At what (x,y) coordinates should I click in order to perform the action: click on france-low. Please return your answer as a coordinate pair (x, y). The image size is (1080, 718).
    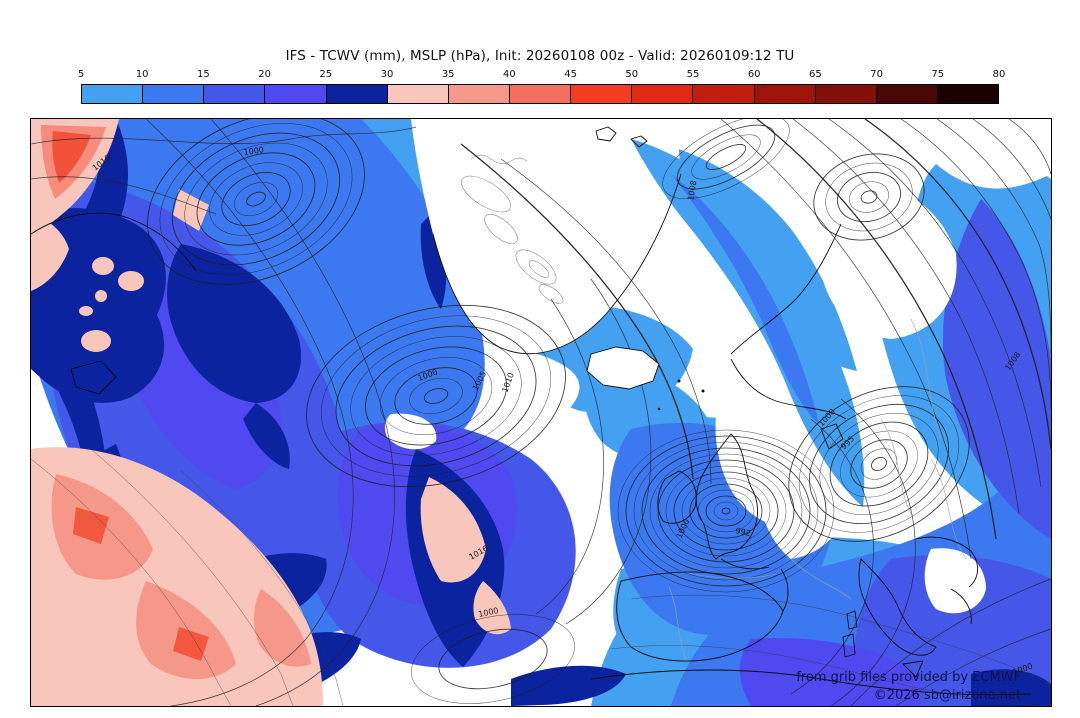
    Looking at the image, I should click on (726, 511).